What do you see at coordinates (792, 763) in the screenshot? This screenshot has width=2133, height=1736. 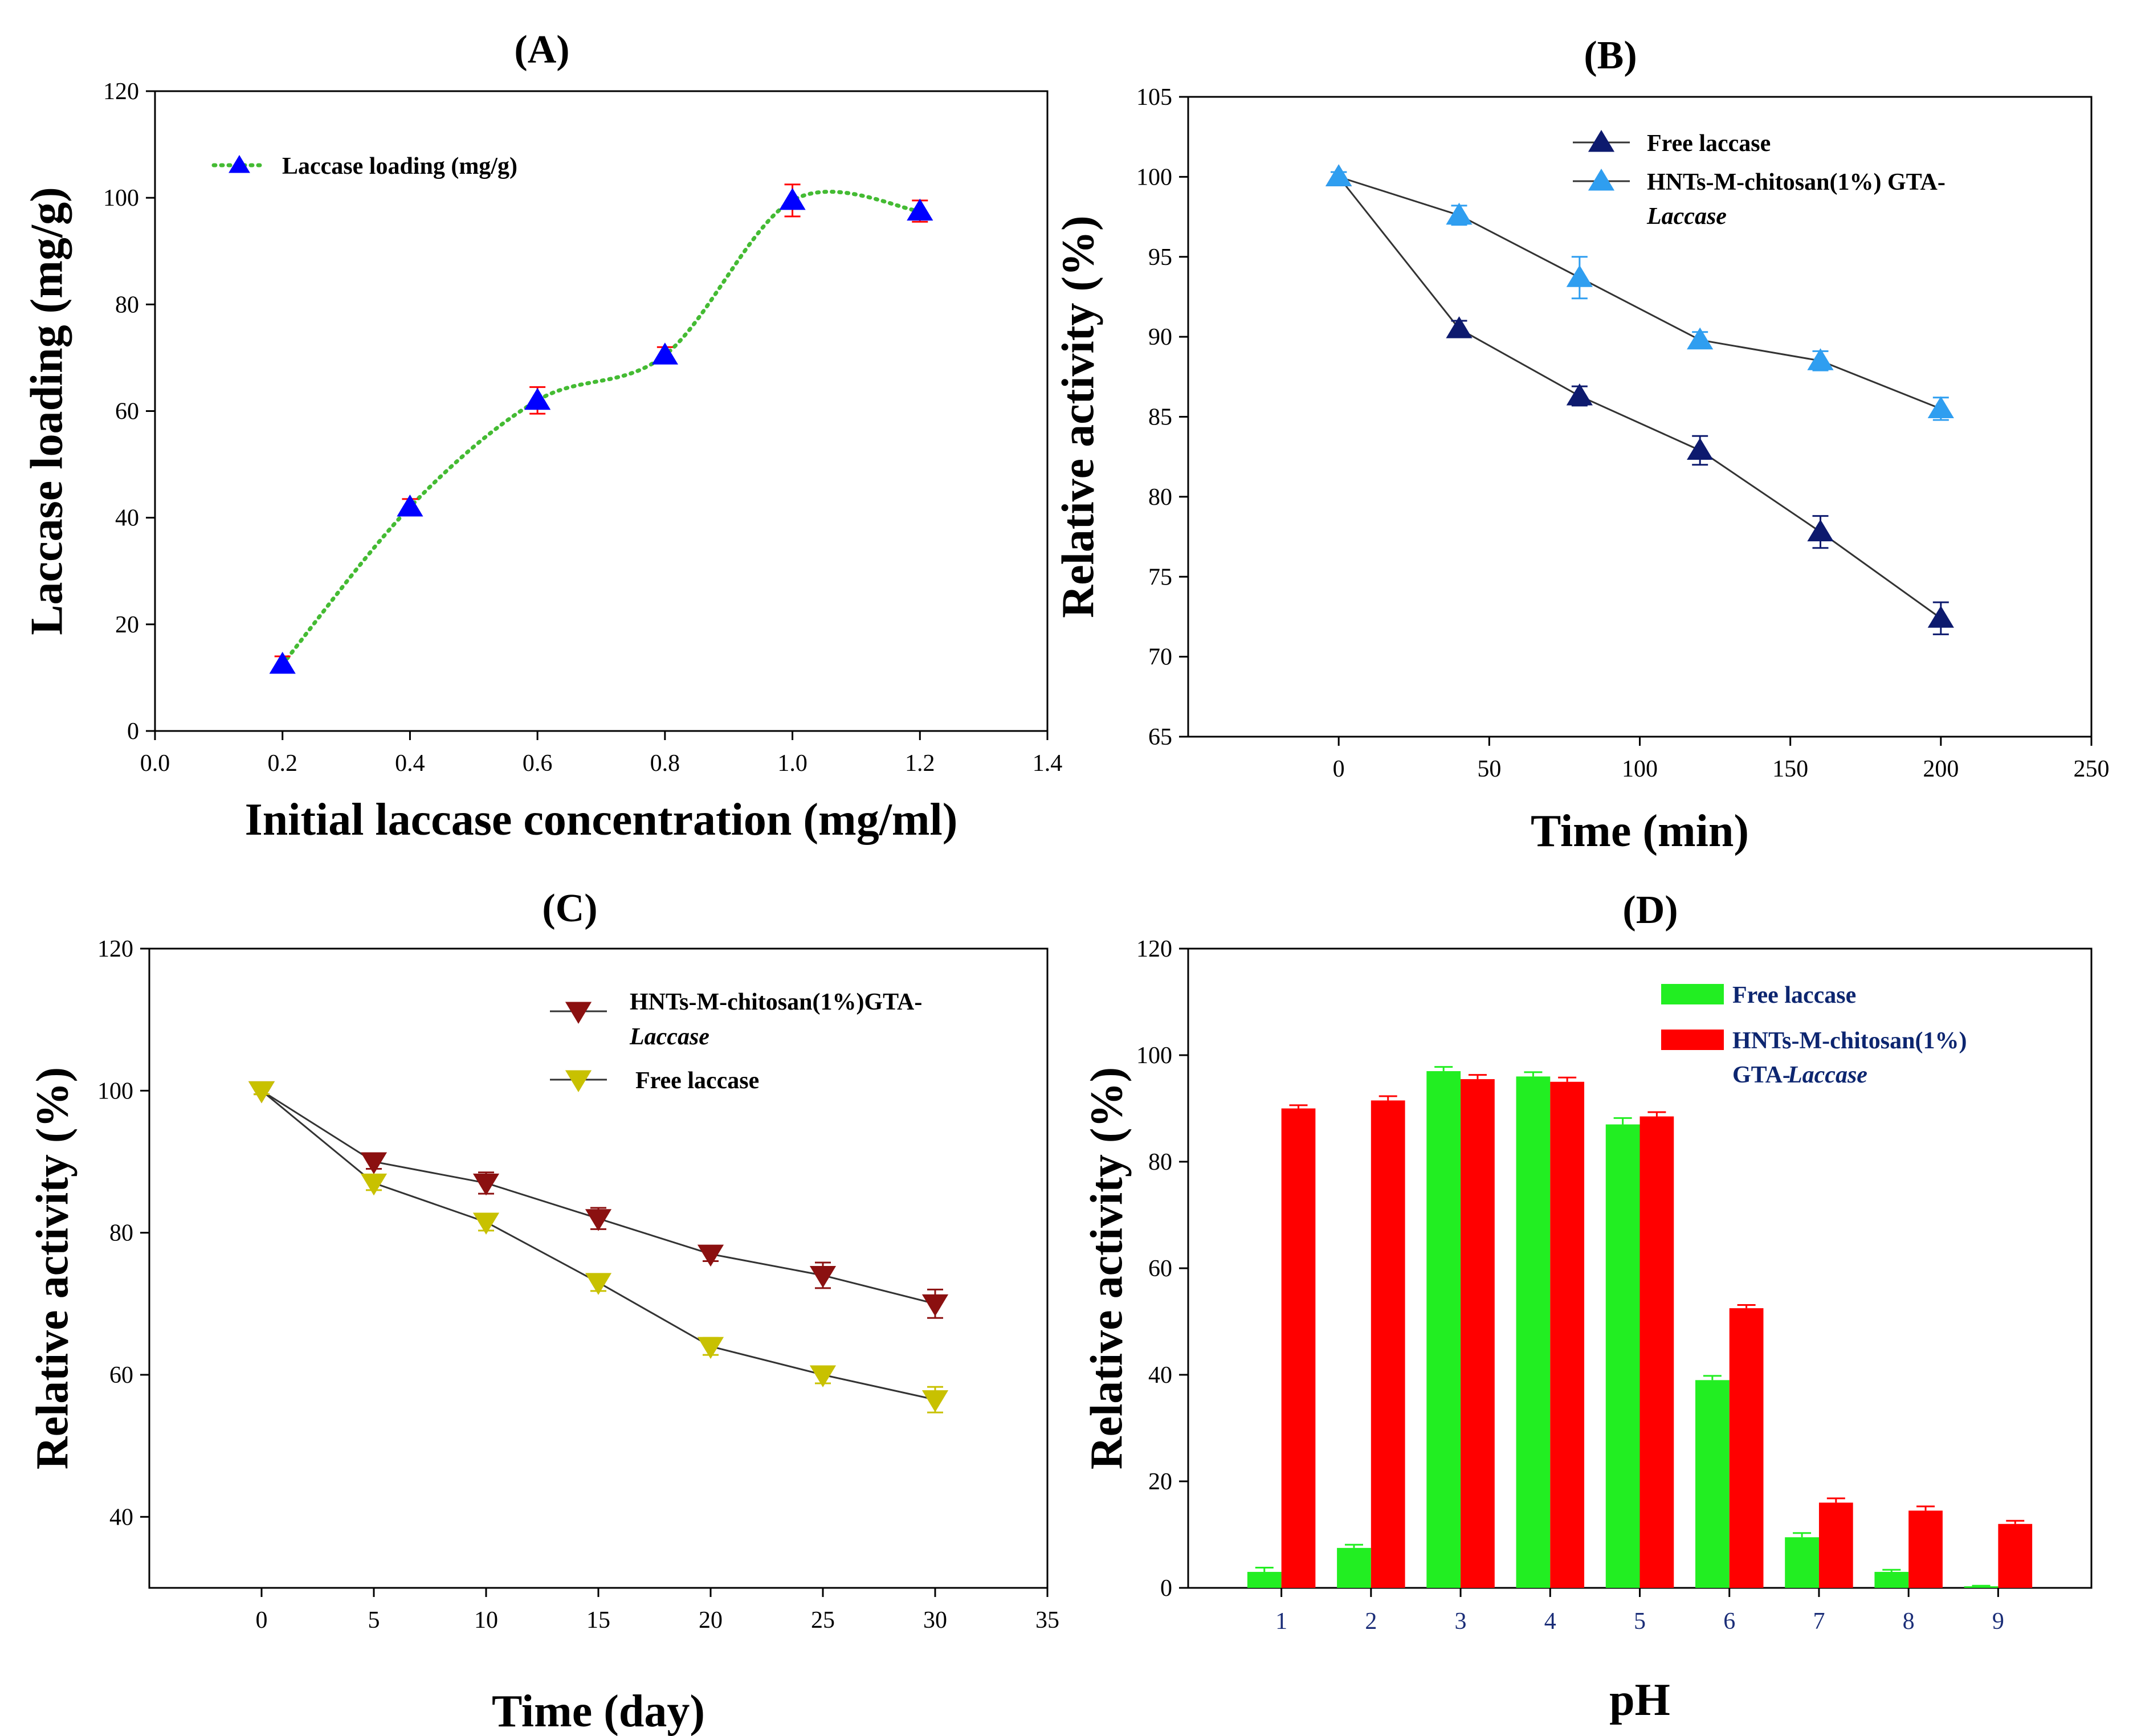 I see `x-tick-label: 1.0` at bounding box center [792, 763].